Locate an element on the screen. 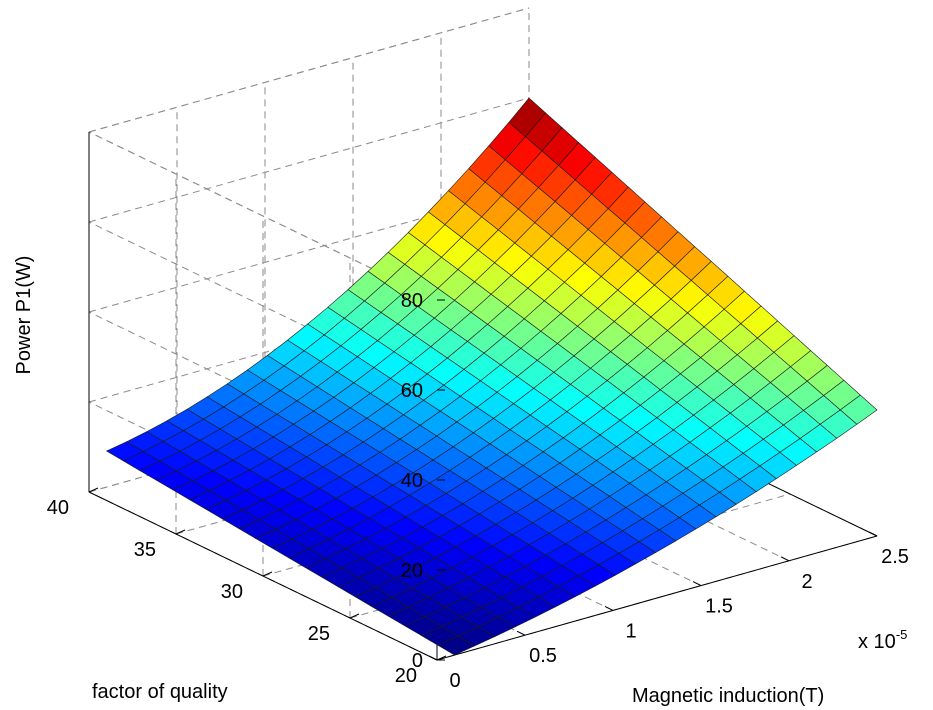 Image resolution: width=933 pixels, height=710 pixels. y-tick-label: 35 is located at coordinates (145, 550).